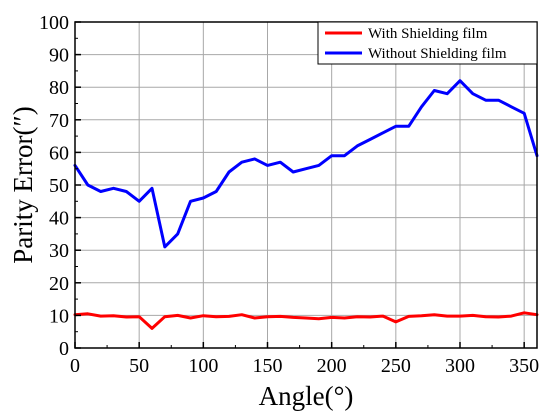 This screenshot has width=550, height=417. Describe the element at coordinates (203, 366) in the screenshot. I see `x-tick-label: 100` at that location.